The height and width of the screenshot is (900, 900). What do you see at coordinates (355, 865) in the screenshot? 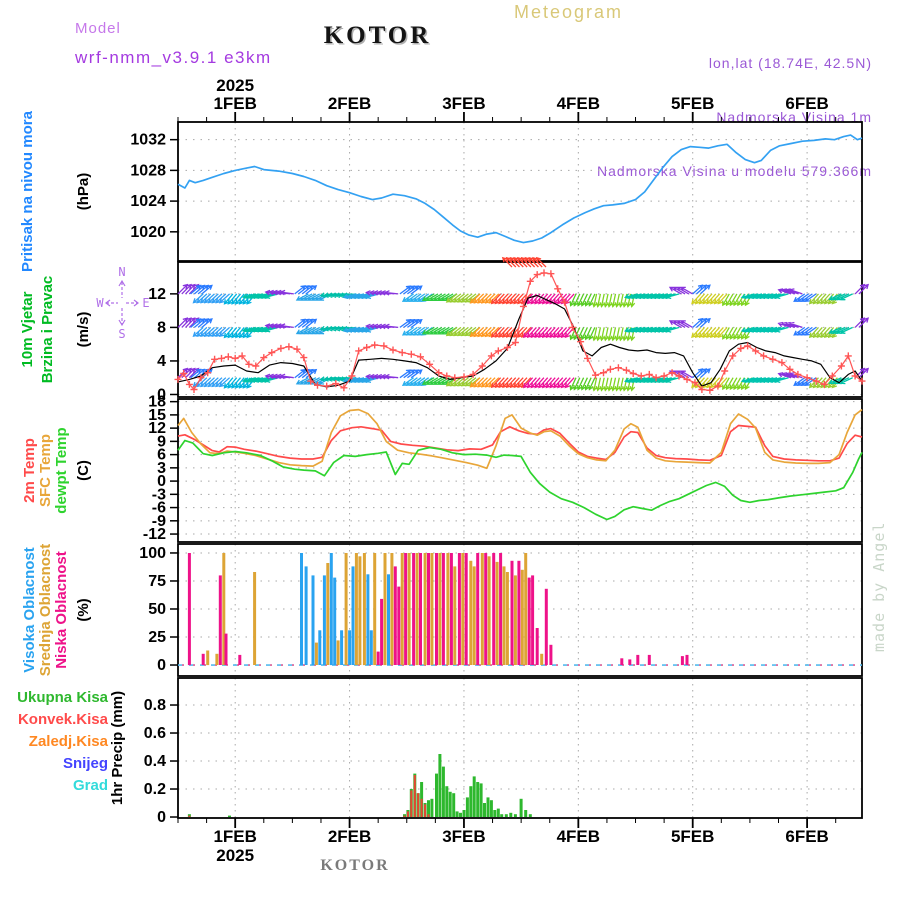
I see `footer-station-label: KOTOR` at bounding box center [355, 865].